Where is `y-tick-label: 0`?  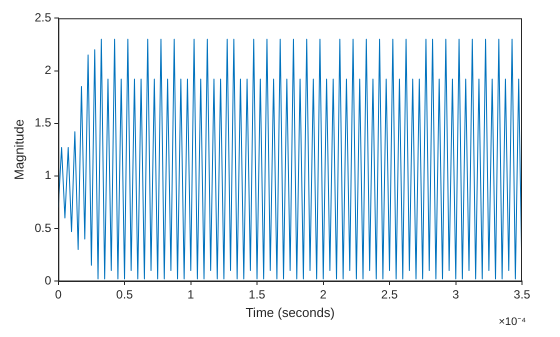
y-tick-label: 0 is located at coordinates (48, 280).